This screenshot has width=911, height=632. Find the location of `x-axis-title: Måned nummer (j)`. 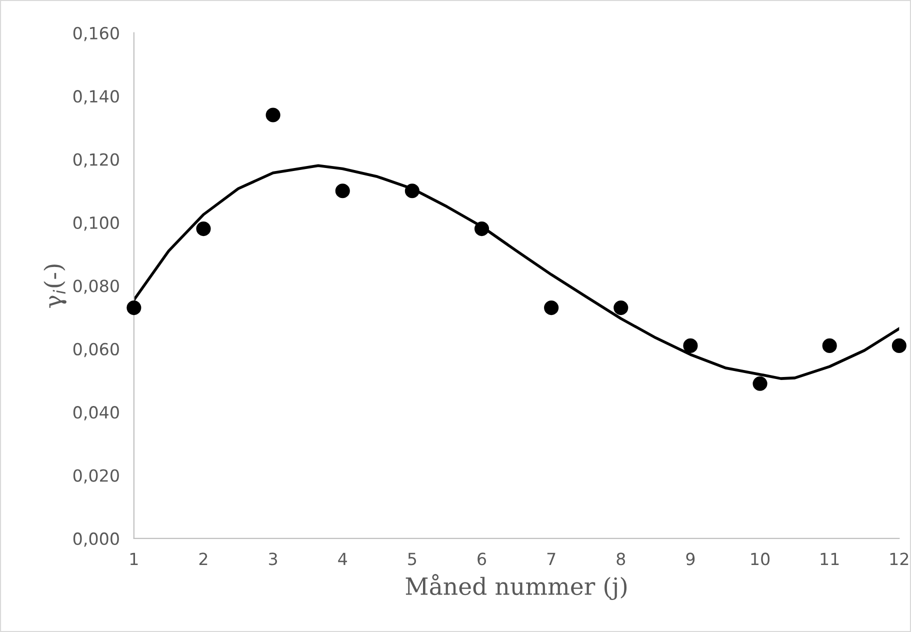

x-axis-title: Måned nummer (j) is located at coordinates (516, 587).